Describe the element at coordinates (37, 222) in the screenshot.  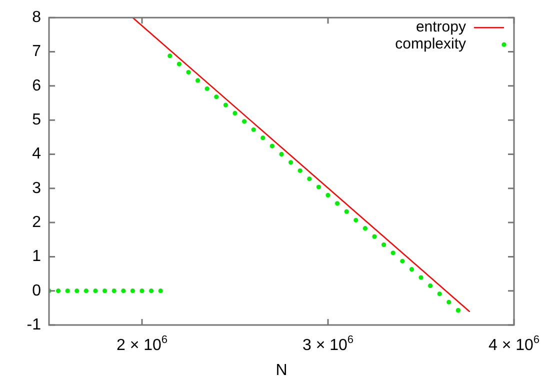
I see `y-tick-label: 2` at that location.